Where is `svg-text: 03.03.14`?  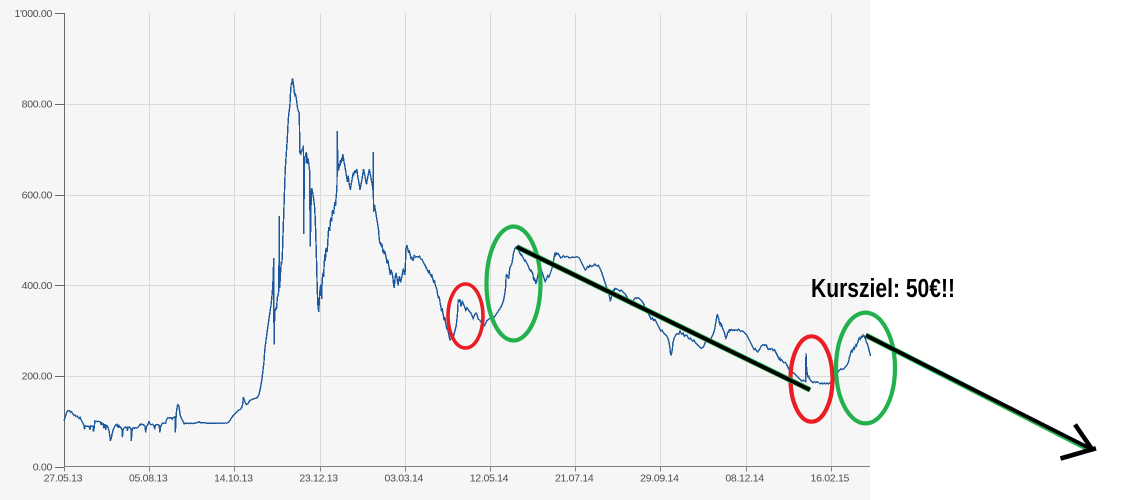 svg-text: 03.03.14 is located at coordinates (404, 479).